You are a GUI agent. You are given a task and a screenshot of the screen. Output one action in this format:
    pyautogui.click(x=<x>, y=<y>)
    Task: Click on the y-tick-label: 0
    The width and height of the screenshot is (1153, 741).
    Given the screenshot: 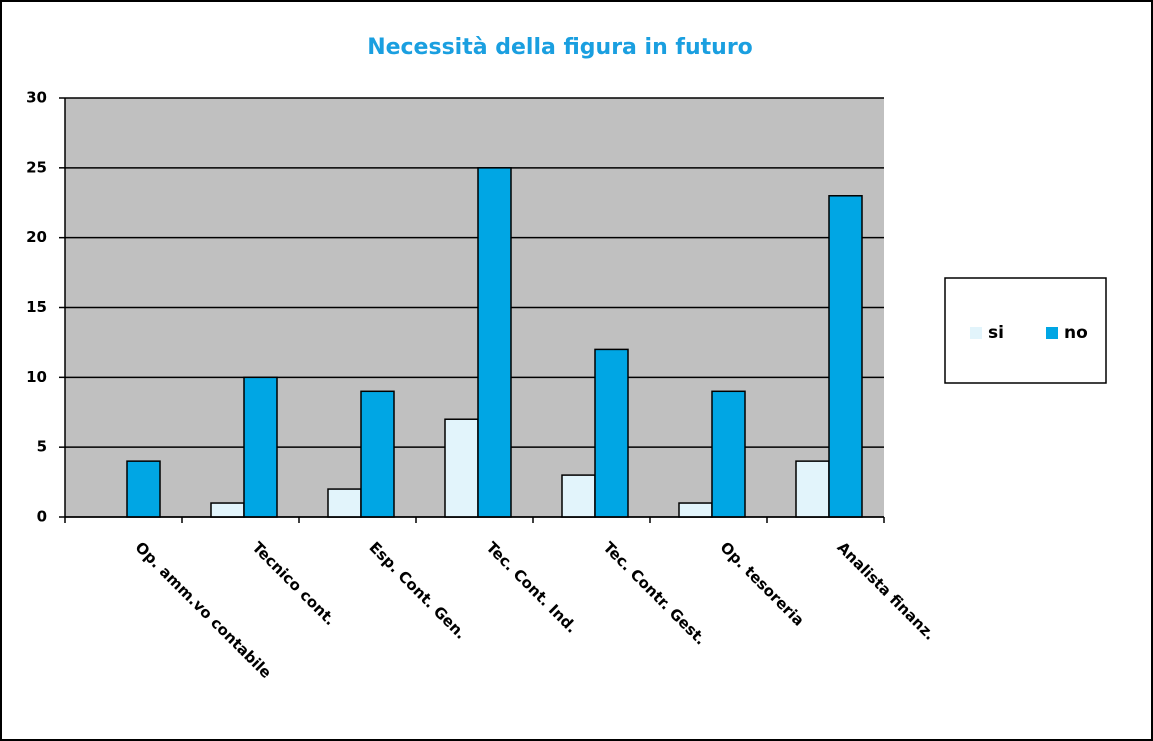 What is the action you would take?
    pyautogui.click(x=42, y=517)
    